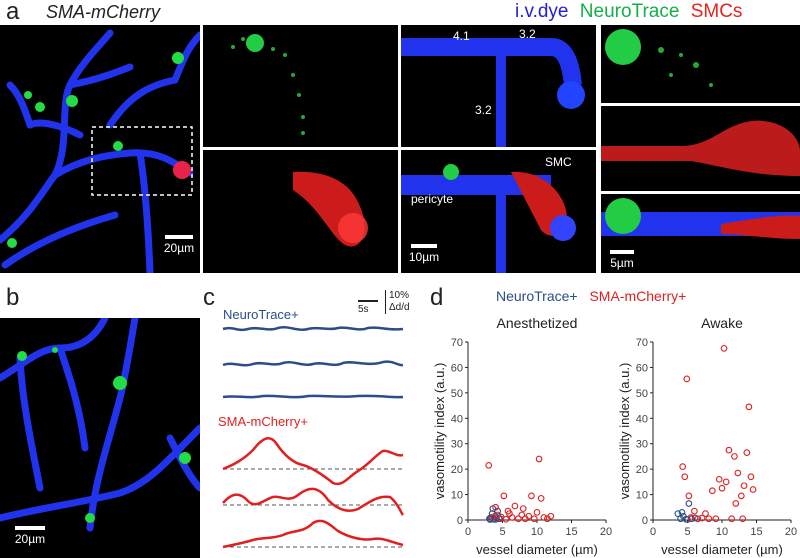 This screenshot has height=558, width=800. Describe the element at coordinates (700, 218) in the screenshot. I see `zoom-merge-image` at that location.